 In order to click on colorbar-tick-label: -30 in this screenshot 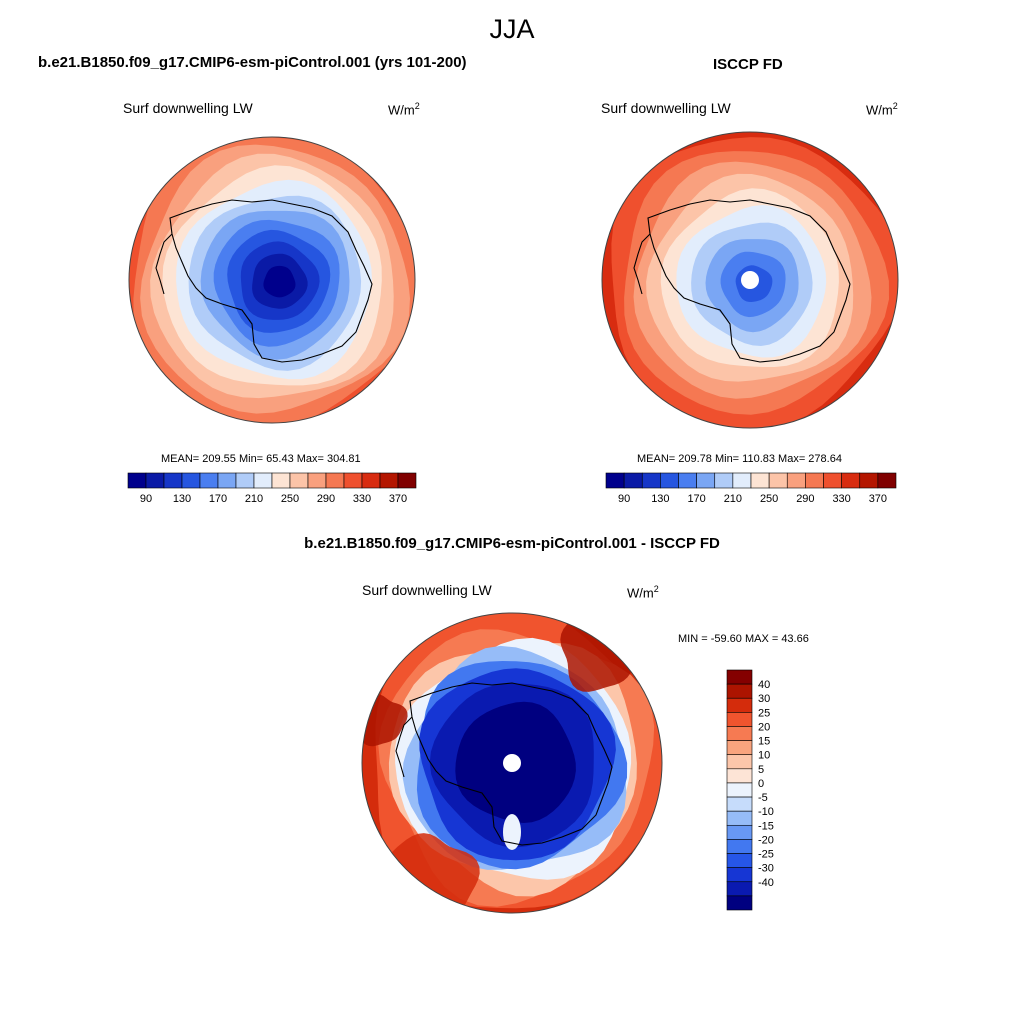, I will do `click(766, 869)`.